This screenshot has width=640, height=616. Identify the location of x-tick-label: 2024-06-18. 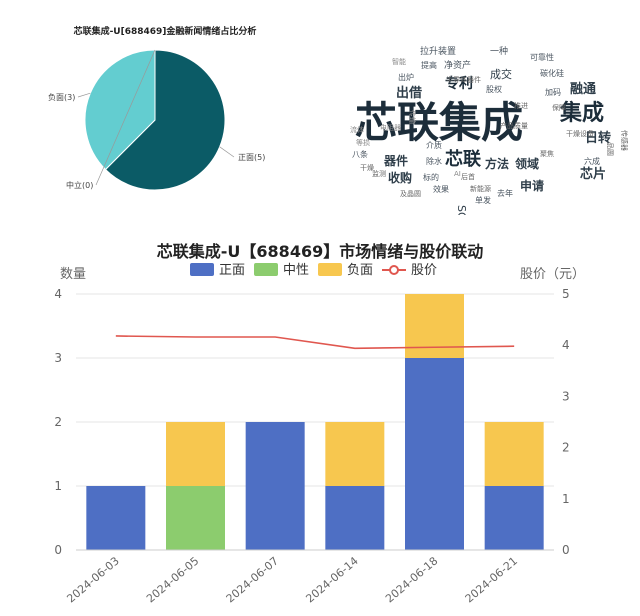
(411, 579).